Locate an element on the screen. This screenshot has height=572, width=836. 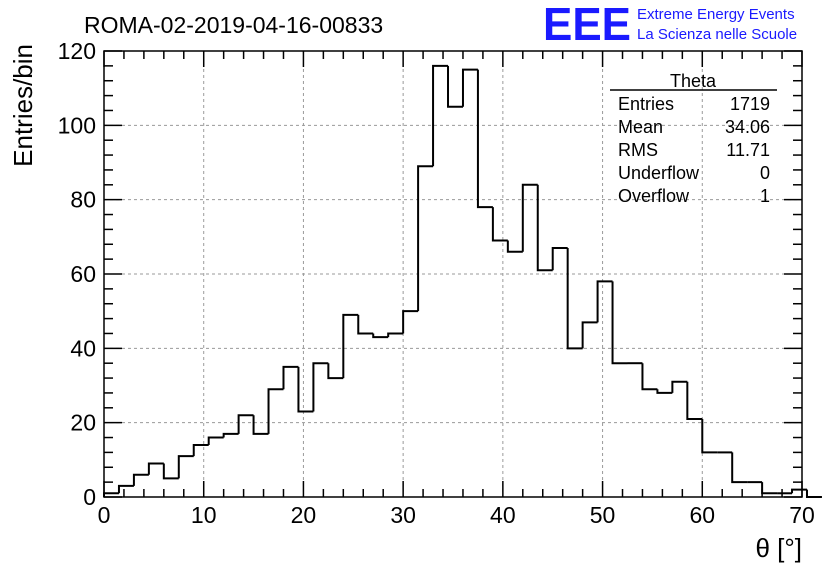
eee-logo-line1: Extreme Energy Events is located at coordinates (716, 14).